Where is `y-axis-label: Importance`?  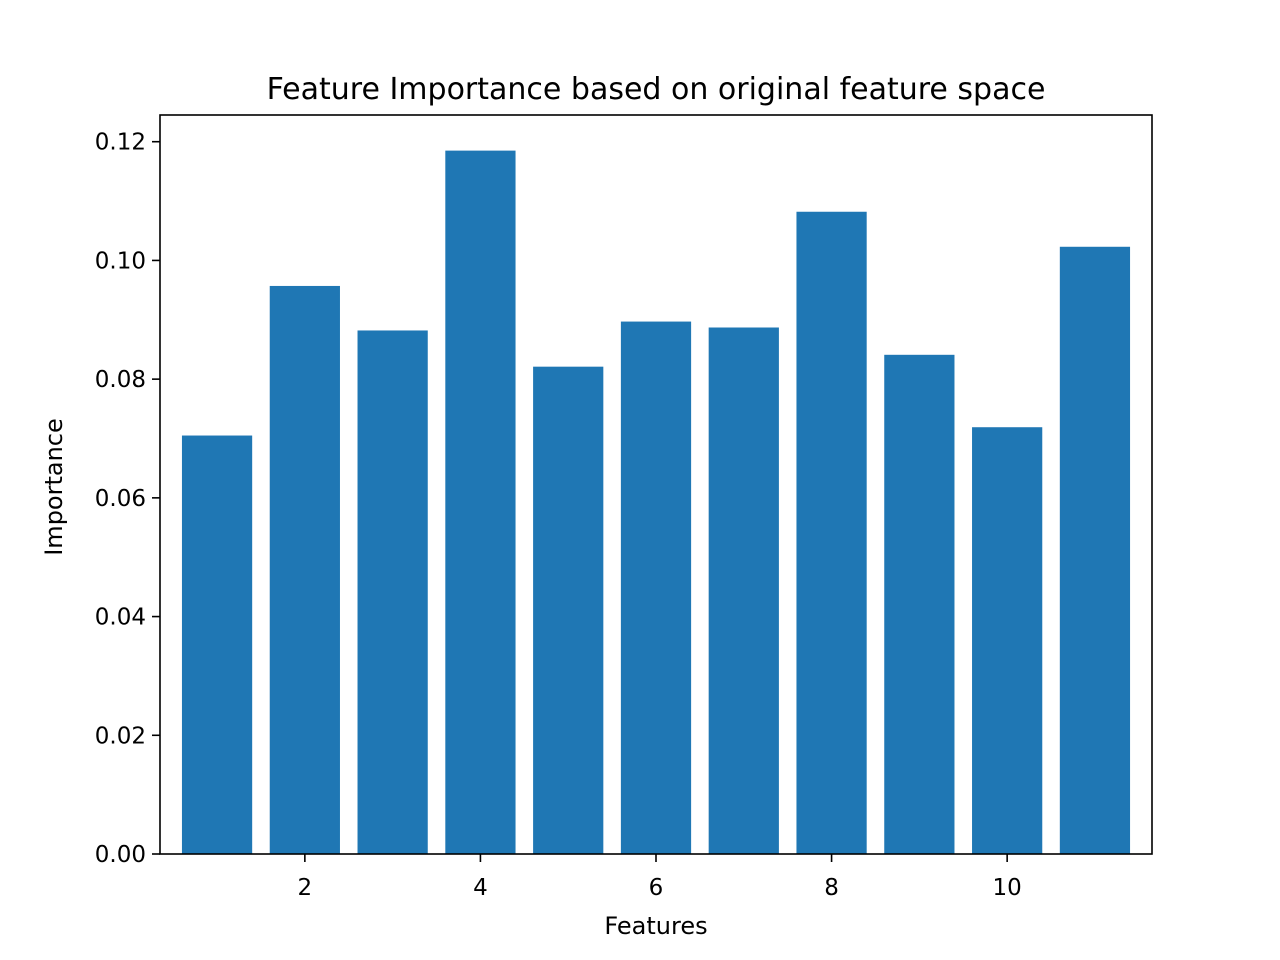
y-axis-label: Importance is located at coordinates (54, 487).